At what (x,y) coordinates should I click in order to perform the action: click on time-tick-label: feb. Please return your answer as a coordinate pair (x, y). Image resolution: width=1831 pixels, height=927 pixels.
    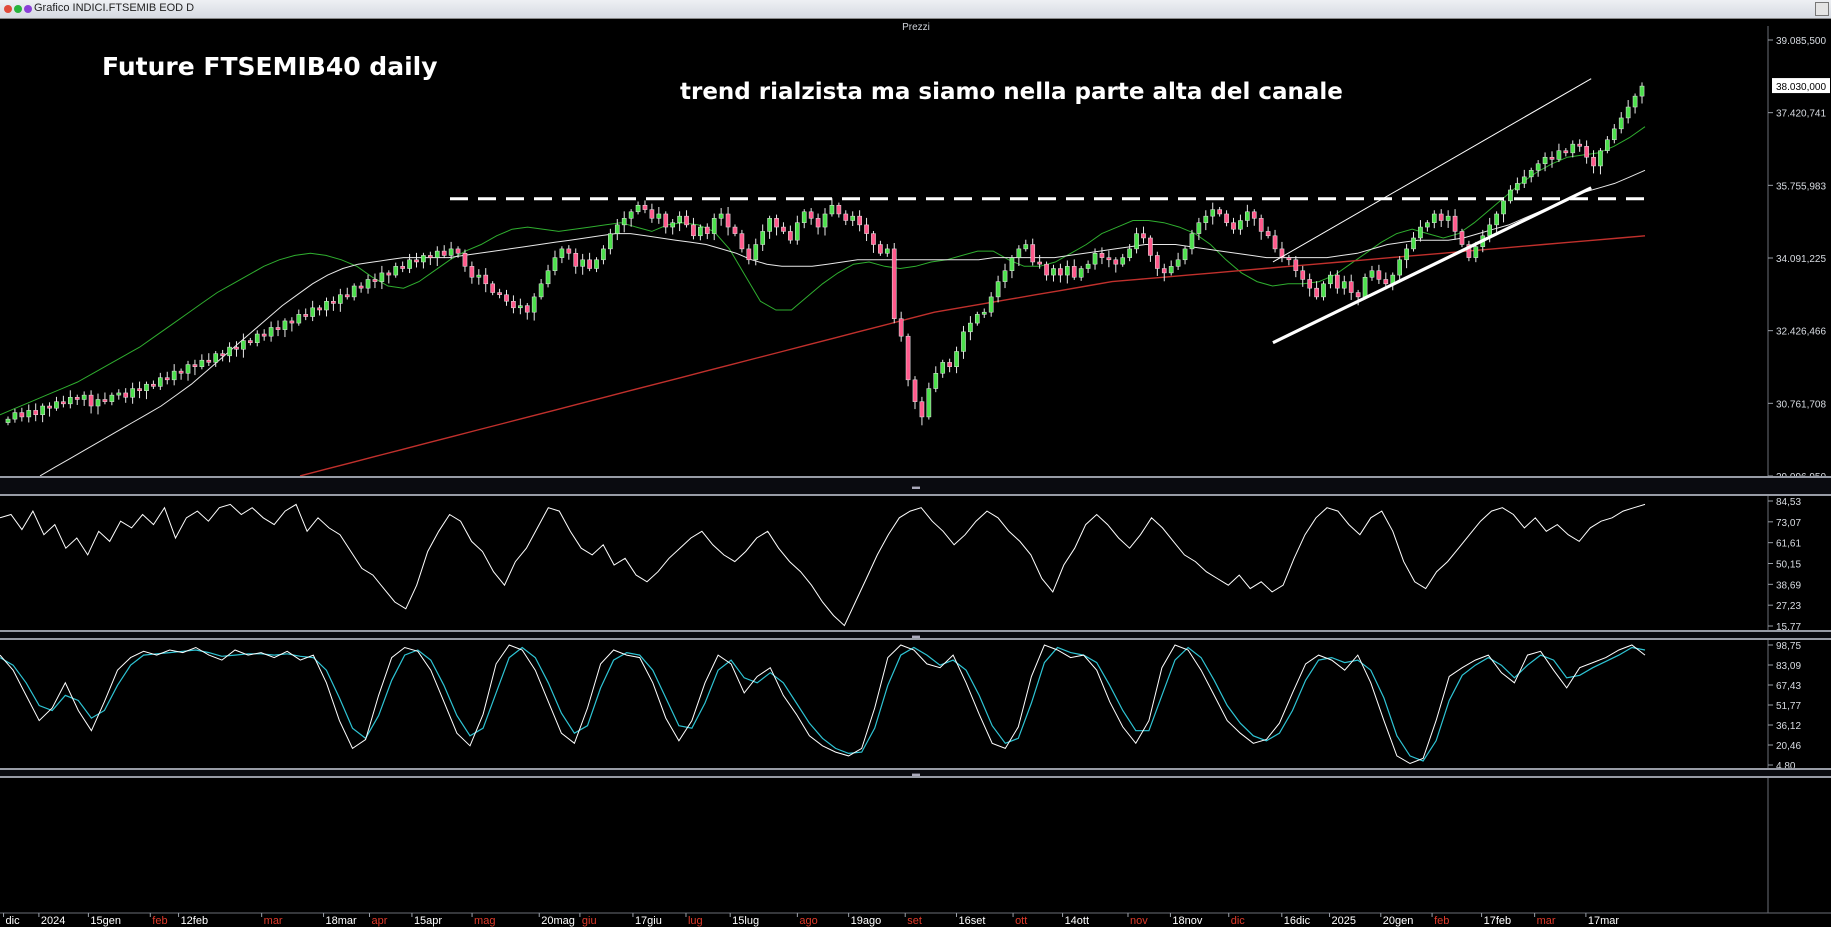
    Looking at the image, I should click on (159, 921).